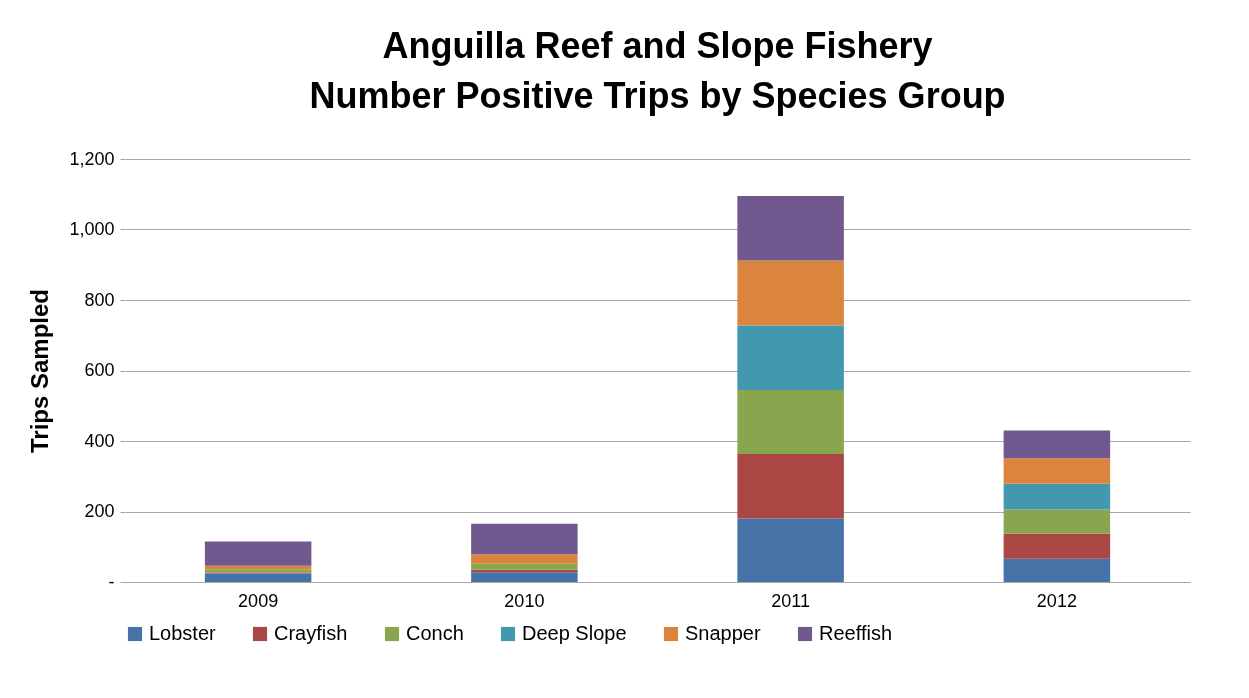  What do you see at coordinates (183, 633) in the screenshot?
I see `legend-label: Lobster` at bounding box center [183, 633].